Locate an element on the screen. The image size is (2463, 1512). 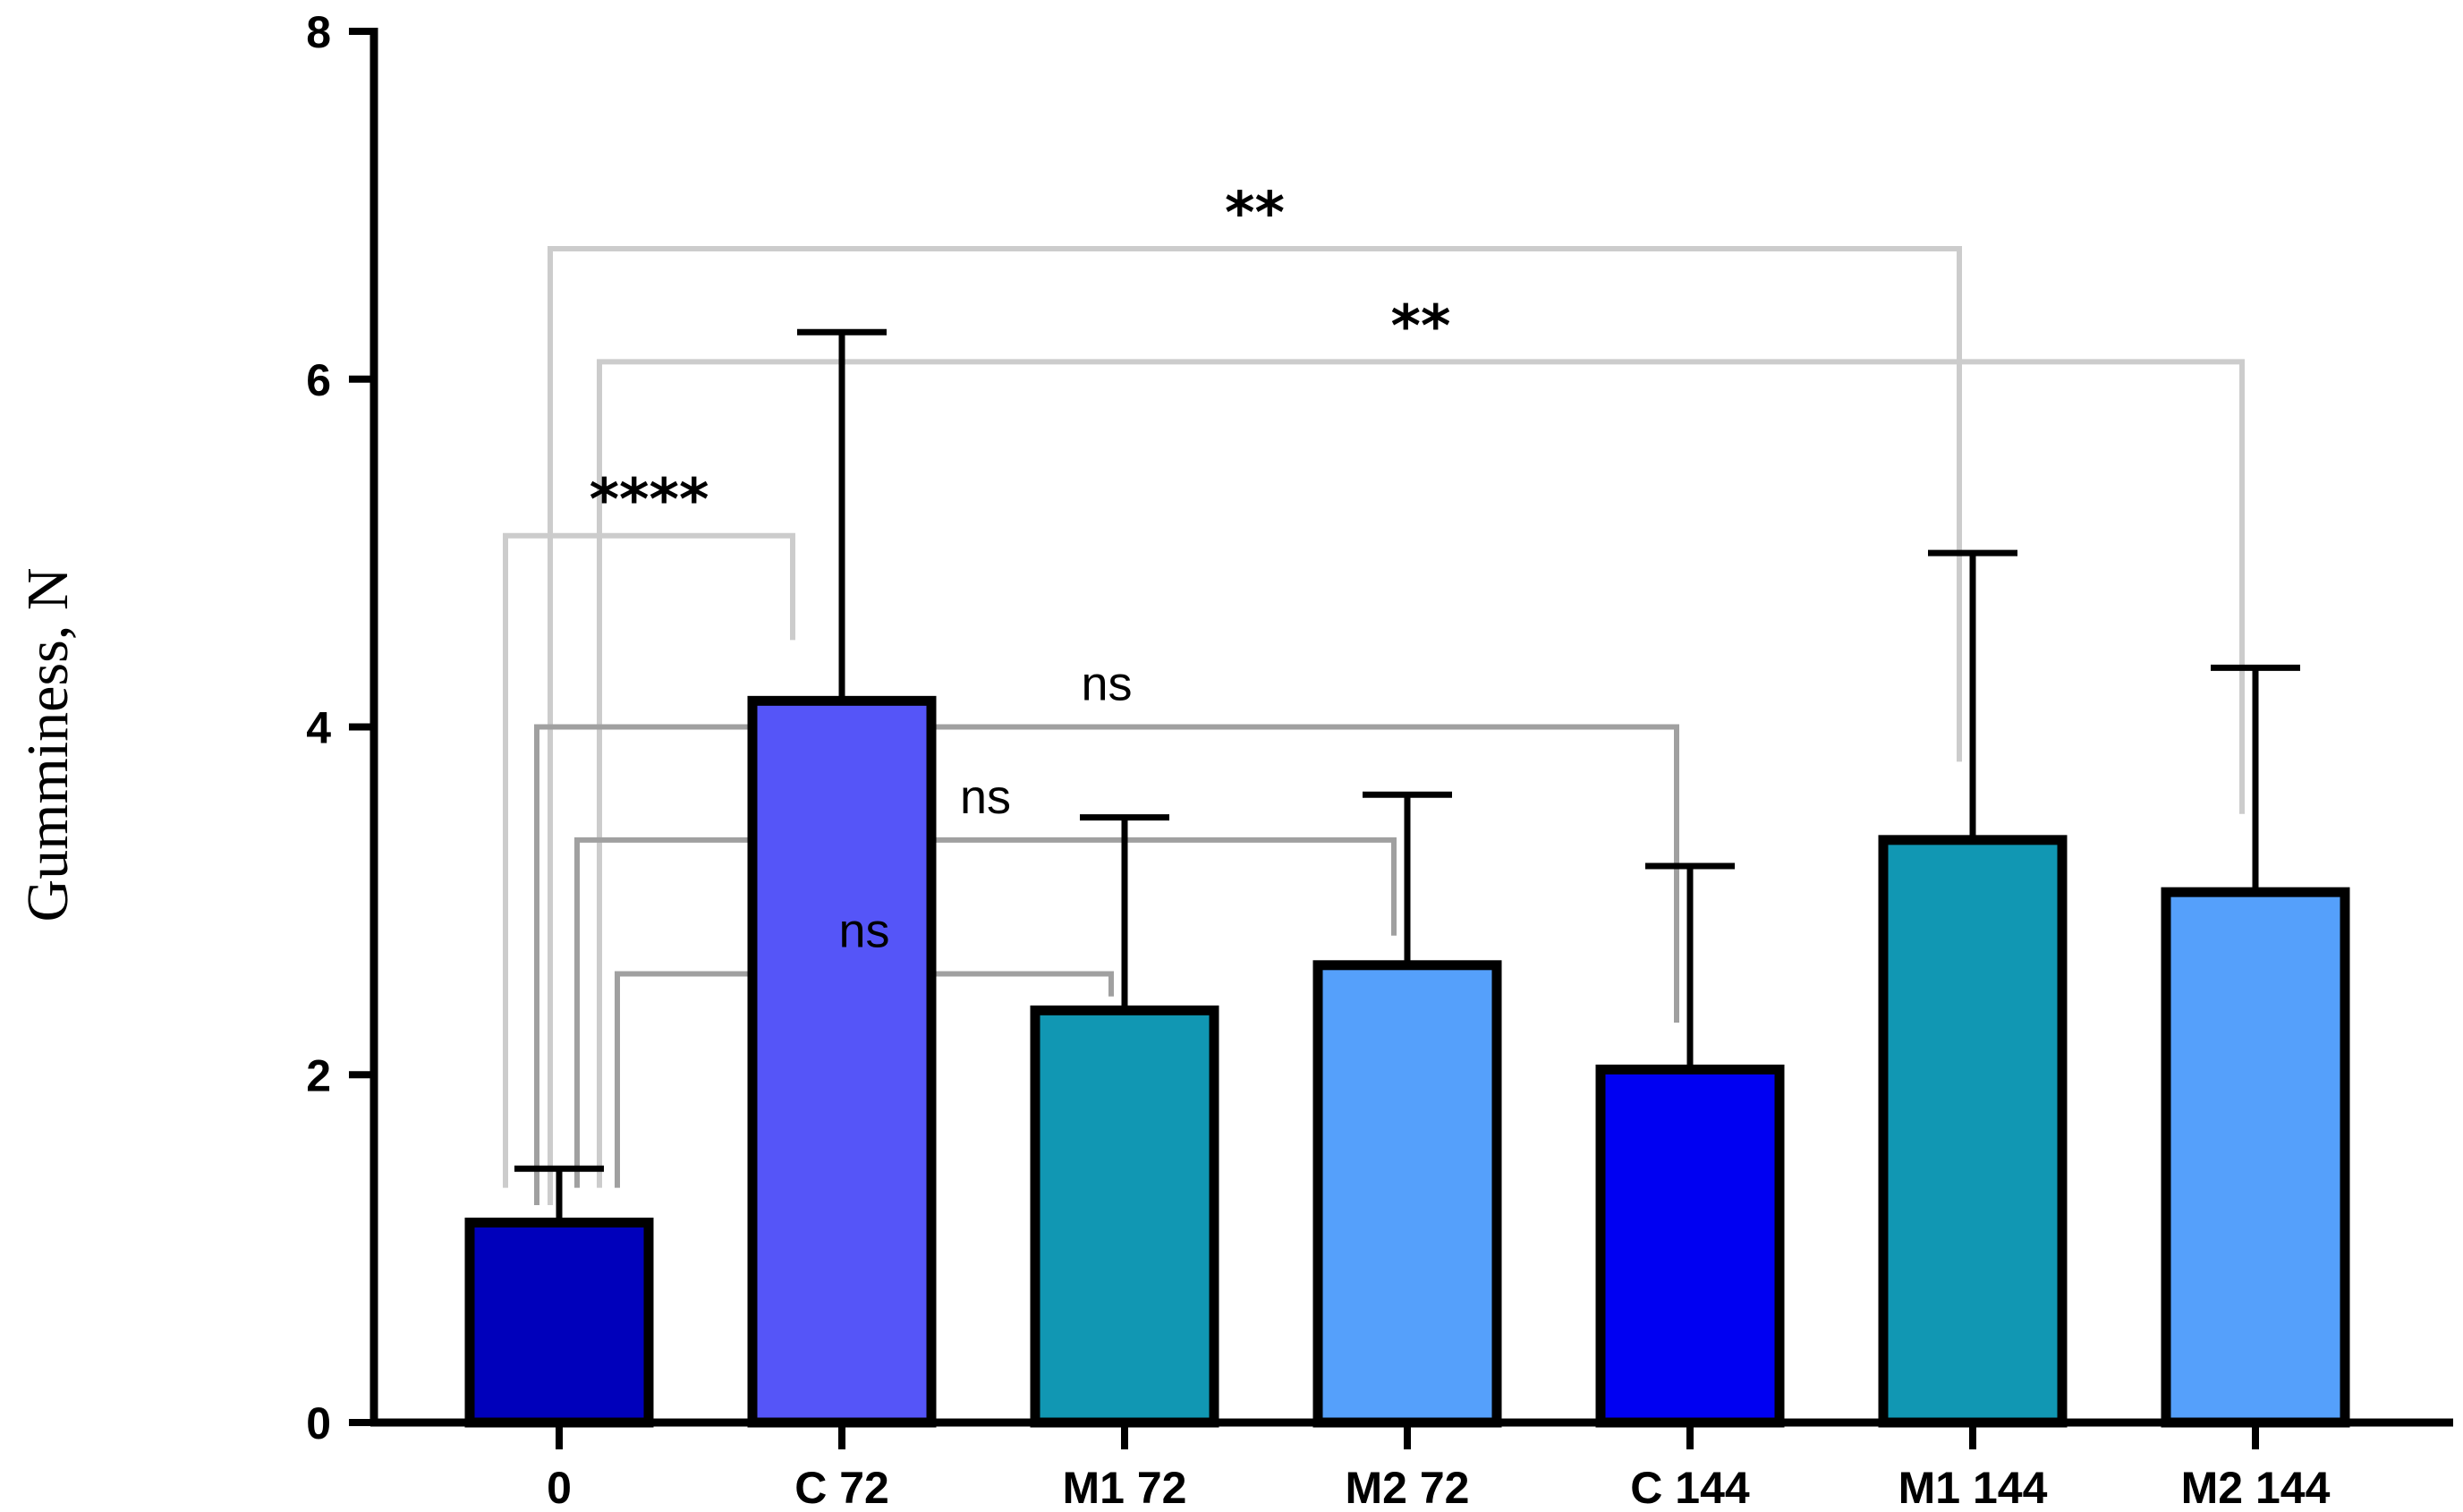
y-tick-label-2: 2 is located at coordinates (318, 1075).